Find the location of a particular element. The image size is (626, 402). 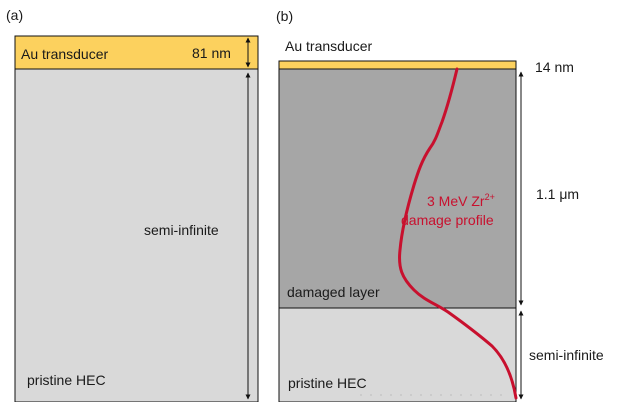

panel-b-damaged-label: damaged layer is located at coordinates (333, 292).